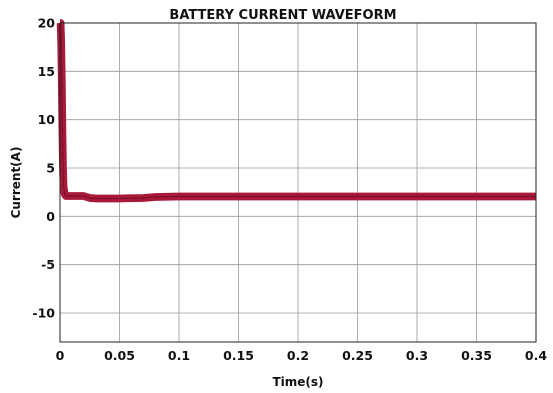 This screenshot has width=553, height=393. What do you see at coordinates (282, 15) in the screenshot?
I see `chart-title: BATTERY CURRENT WAVEFORM` at bounding box center [282, 15].